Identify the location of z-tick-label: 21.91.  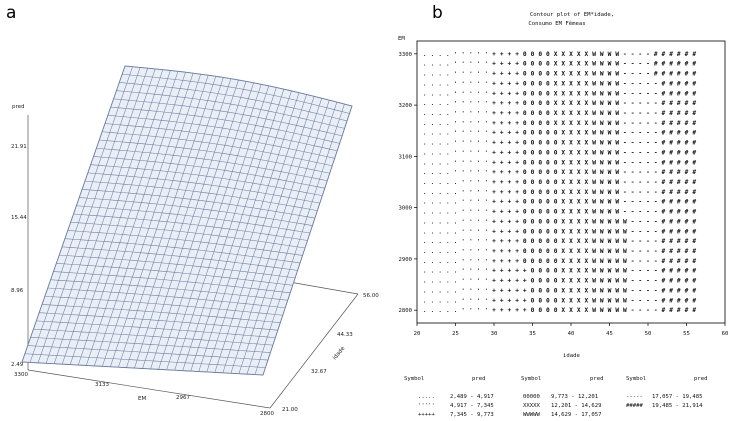
(19, 147).